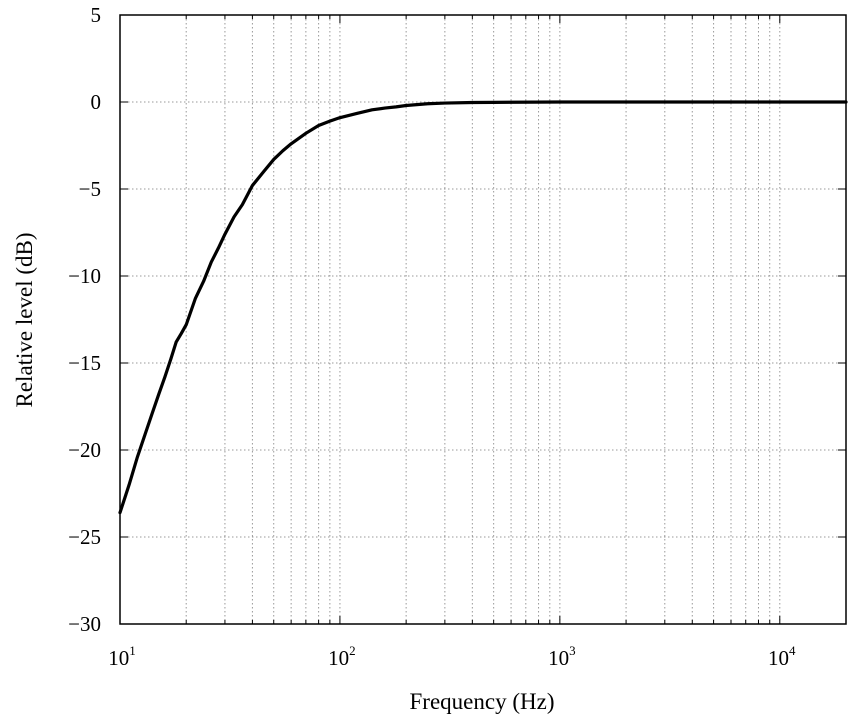  What do you see at coordinates (96, 102) in the screenshot?
I see `y-tick-label: 0` at bounding box center [96, 102].